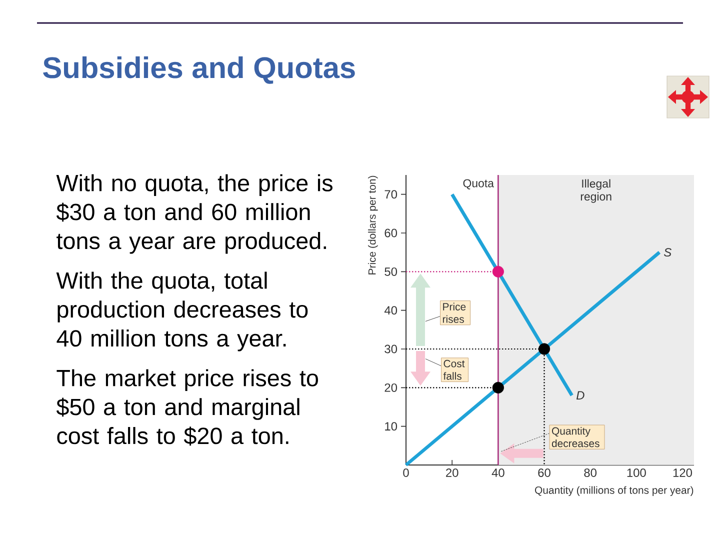 This screenshot has height=540, width=720. I want to click on series-label: S, so click(668, 252).